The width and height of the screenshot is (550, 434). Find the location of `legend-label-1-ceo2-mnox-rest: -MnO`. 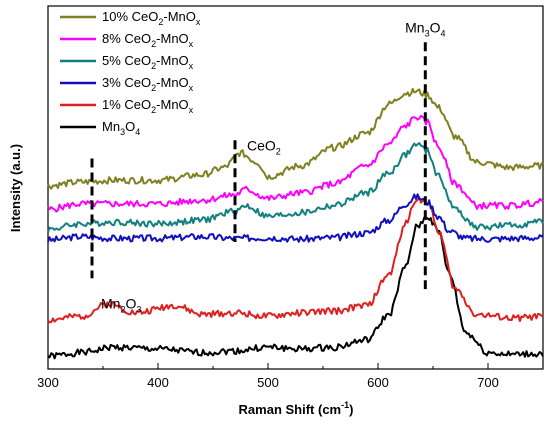

legend-label-1-ceo2-mnox-rest: -MnO is located at coordinates (172, 104).